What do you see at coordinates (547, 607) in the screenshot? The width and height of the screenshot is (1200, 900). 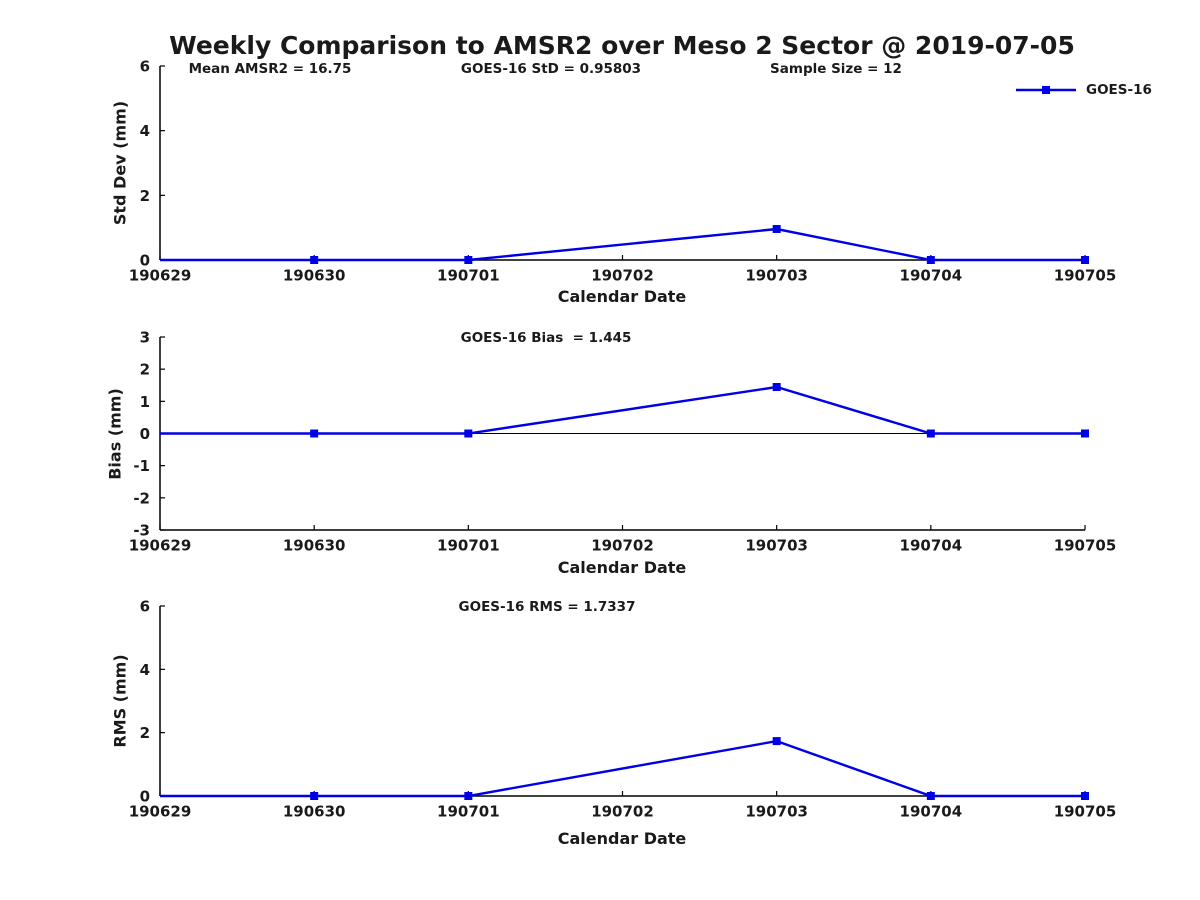 I see `stat-goes16-rms: GOES-16 RMS = 1.7337` at bounding box center [547, 607].